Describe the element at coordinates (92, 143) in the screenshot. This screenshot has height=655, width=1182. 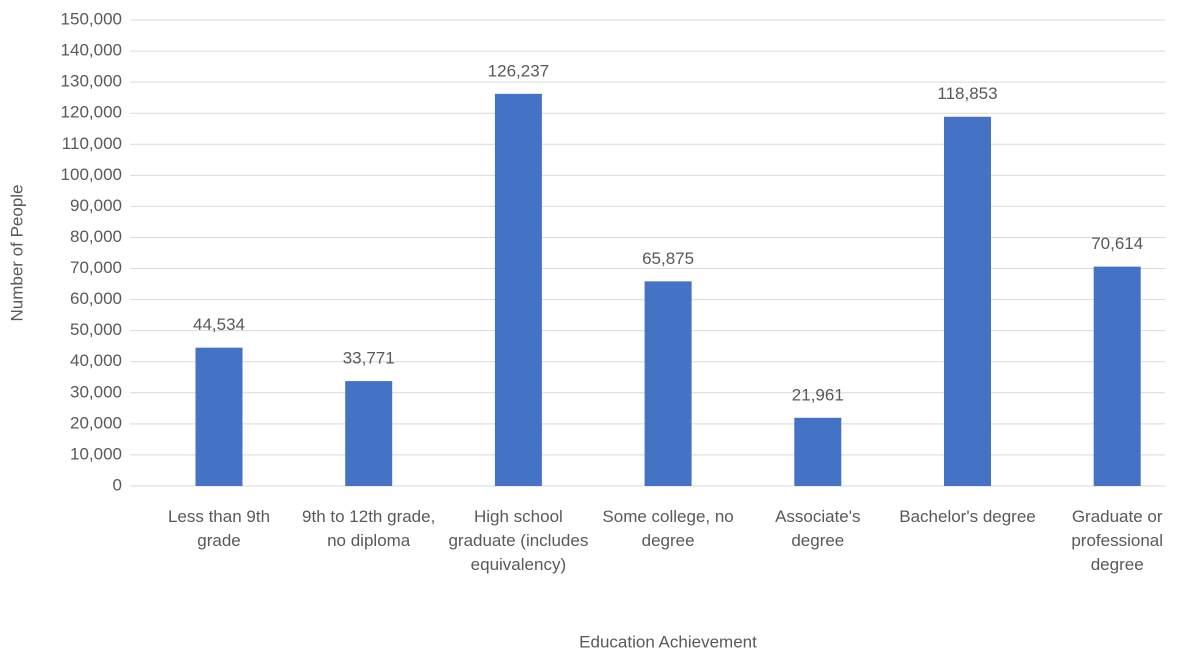
I see `y-tick-label: 110,000` at that location.